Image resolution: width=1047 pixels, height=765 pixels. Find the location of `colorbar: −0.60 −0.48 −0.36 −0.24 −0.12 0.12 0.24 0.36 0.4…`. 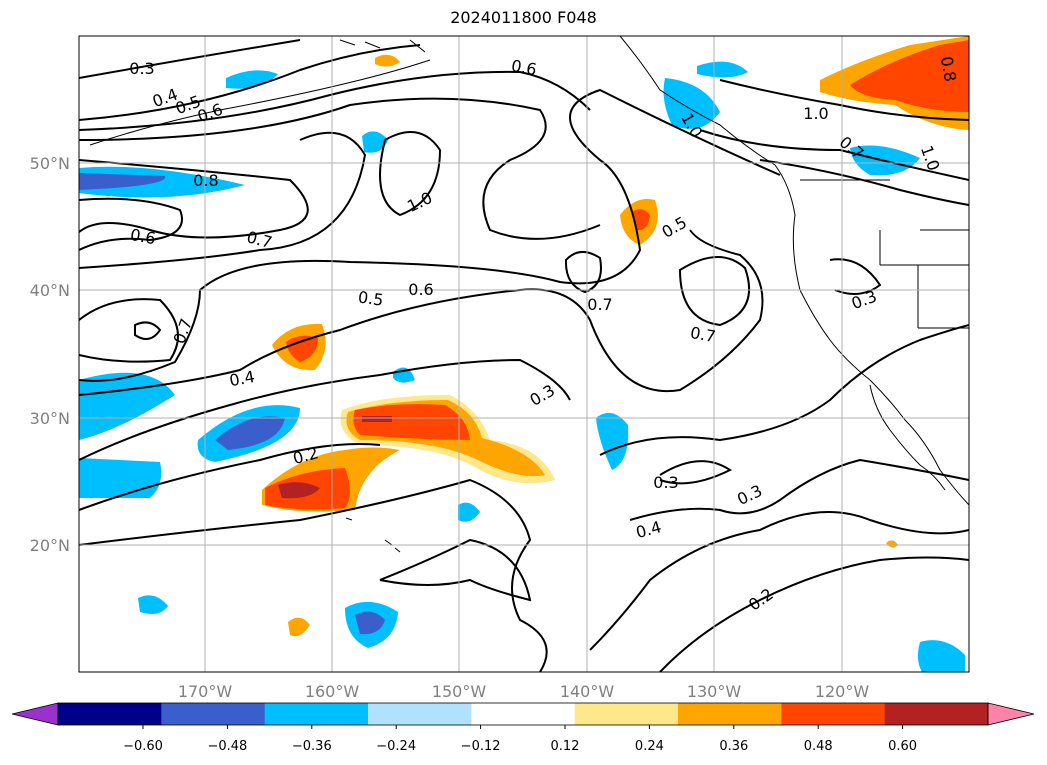

colorbar: −0.60 −0.48 −0.36 −0.24 −0.12 0.12 0.24 0.36 0.4… is located at coordinates (523, 728).